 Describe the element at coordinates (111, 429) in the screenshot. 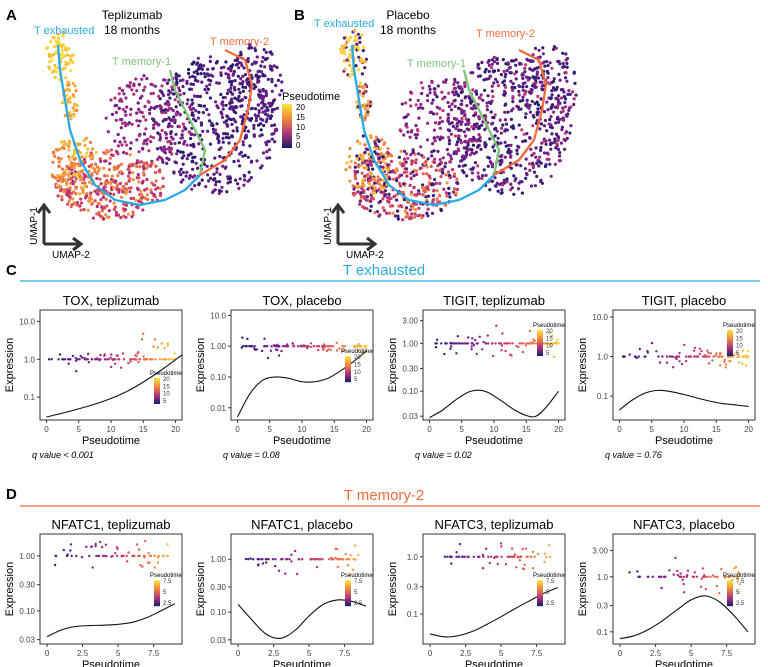

I see `x-tick-label: 10` at that location.